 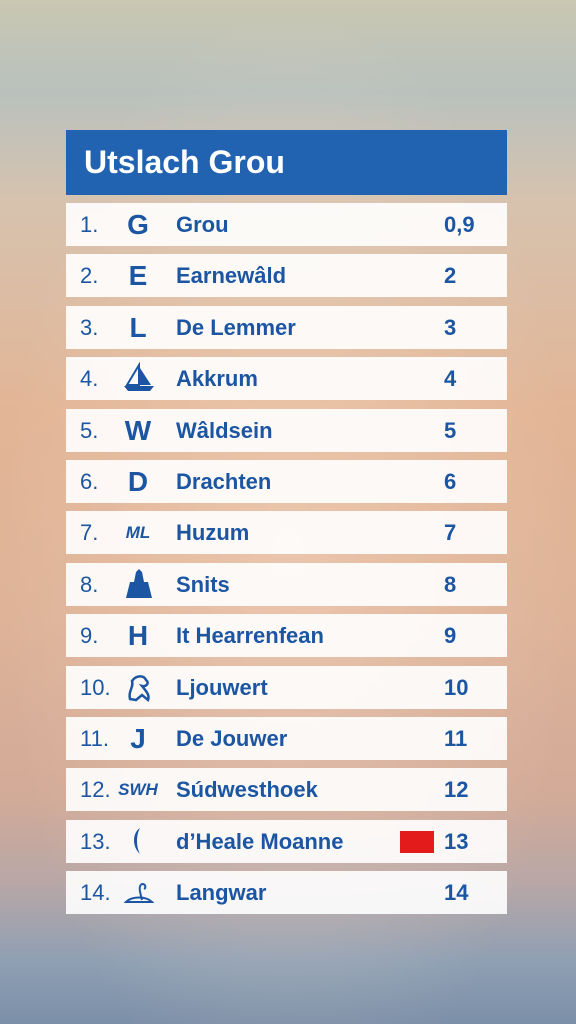 What do you see at coordinates (89, 584) in the screenshot?
I see `rank: 8.` at bounding box center [89, 584].